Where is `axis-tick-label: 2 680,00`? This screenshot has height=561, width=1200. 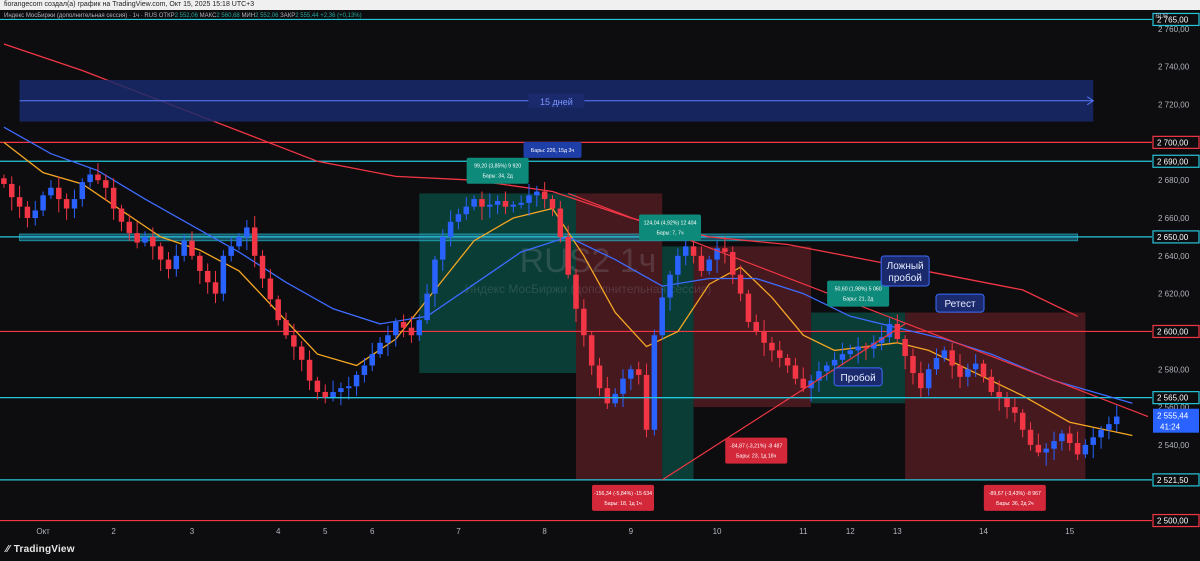 axis-tick-label: 2 680,00 is located at coordinates (1174, 180).